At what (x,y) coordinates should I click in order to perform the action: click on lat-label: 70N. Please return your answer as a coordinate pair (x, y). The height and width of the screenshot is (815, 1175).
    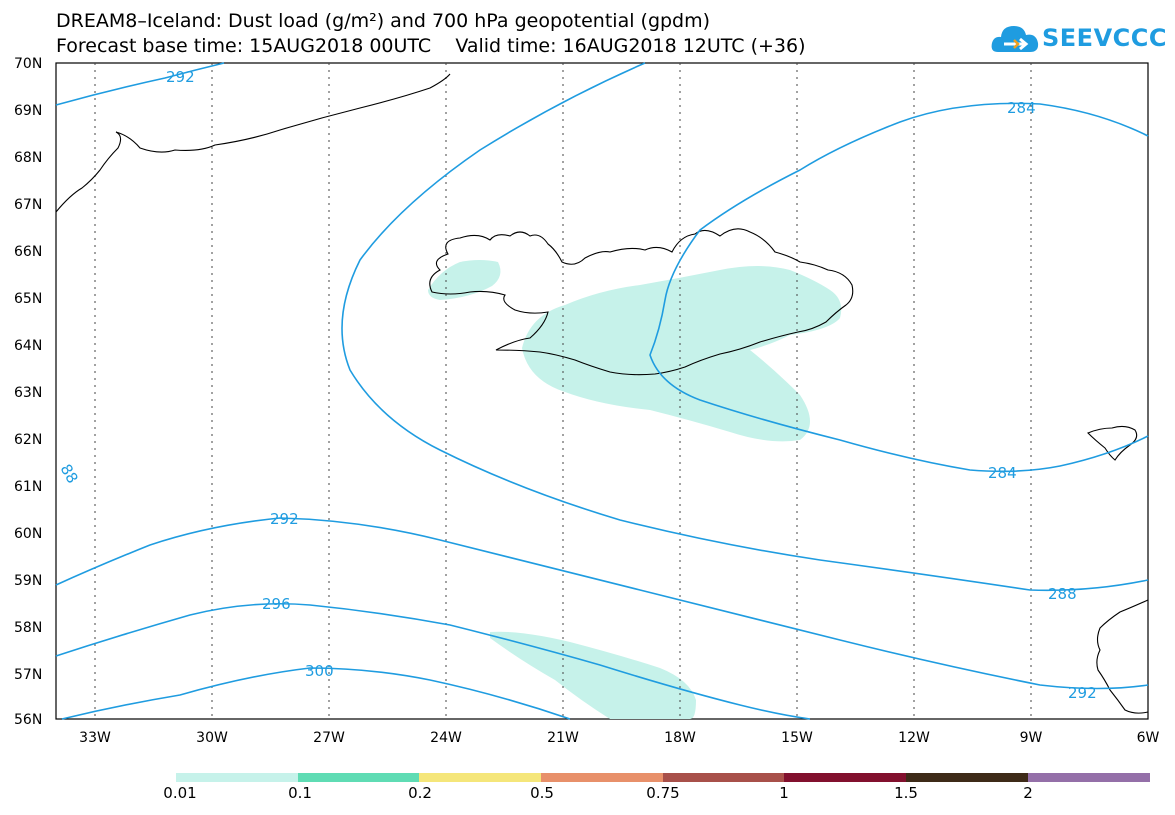
    Looking at the image, I should click on (28, 64).